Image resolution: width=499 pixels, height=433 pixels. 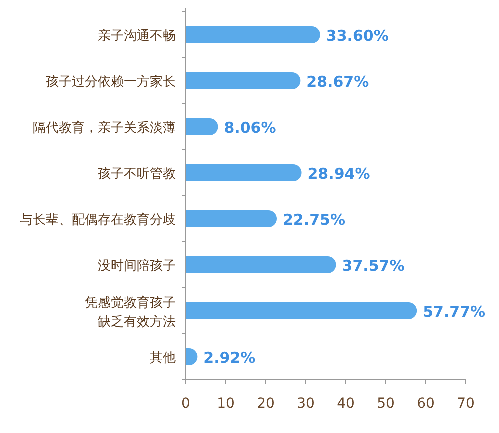 What do you see at coordinates (357, 36) in the screenshot?
I see `data-label: 33.60%` at bounding box center [357, 36].